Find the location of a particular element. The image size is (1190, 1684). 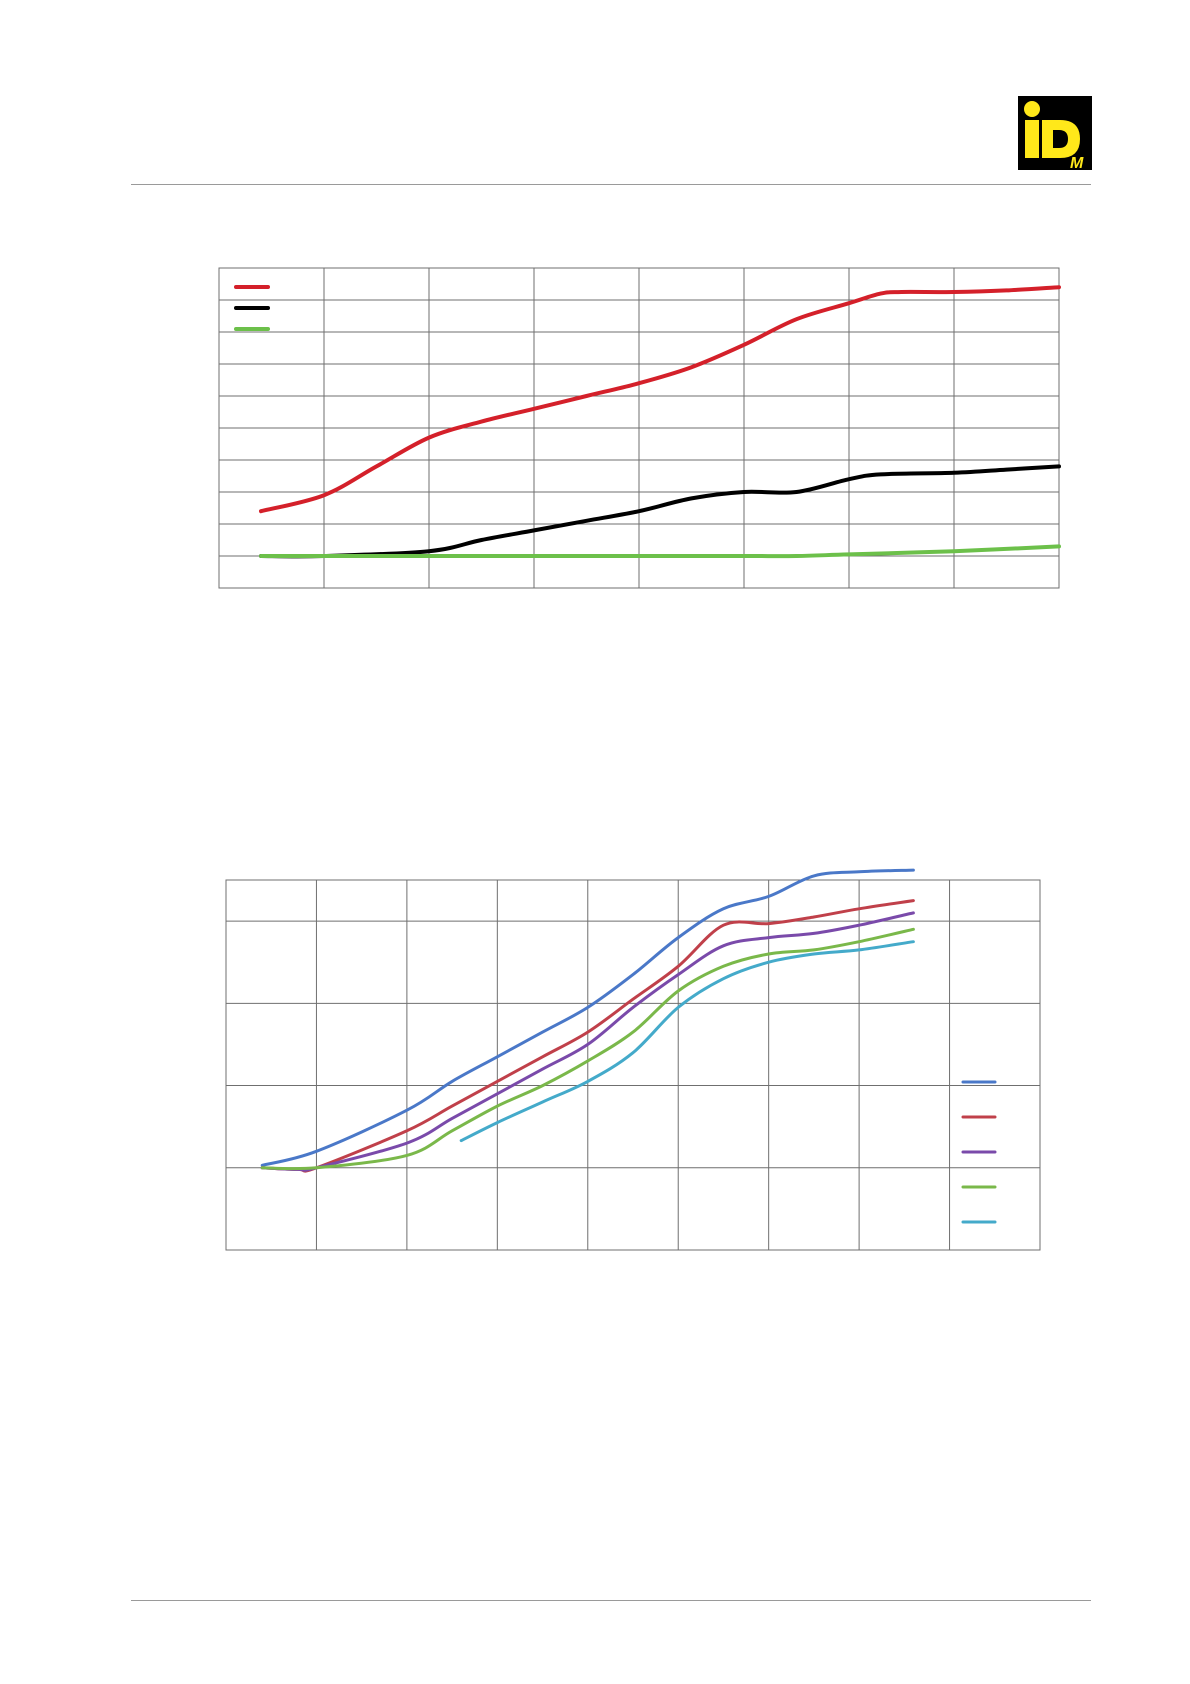

footer-rule is located at coordinates (611, 1600).